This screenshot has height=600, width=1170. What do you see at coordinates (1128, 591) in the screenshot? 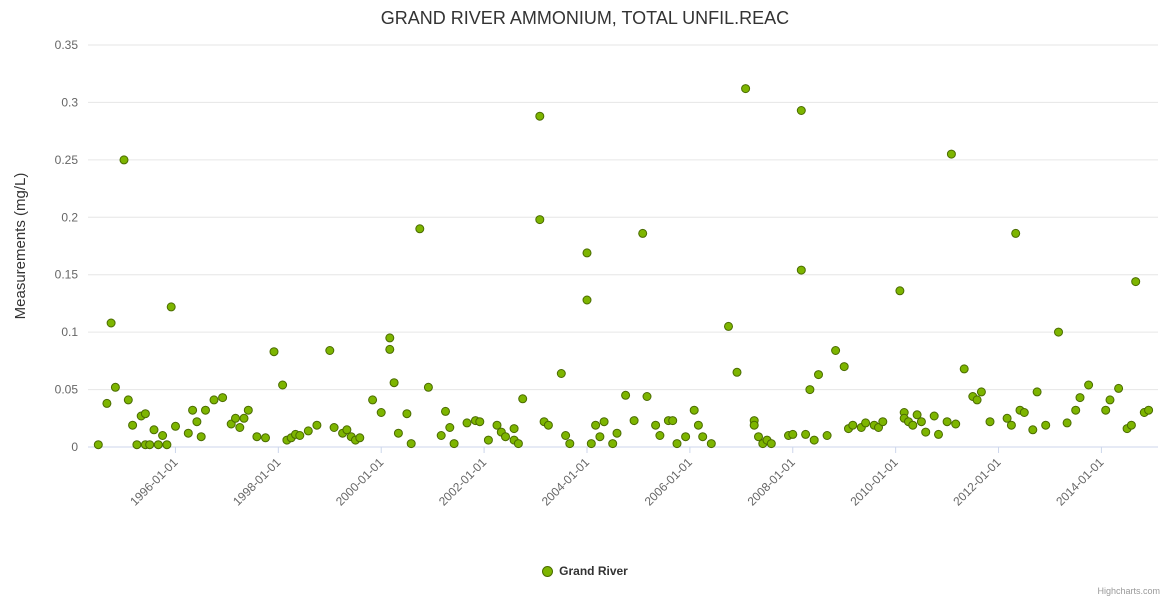
I see `highcharts-credit: Highcharts.com` at bounding box center [1128, 591].